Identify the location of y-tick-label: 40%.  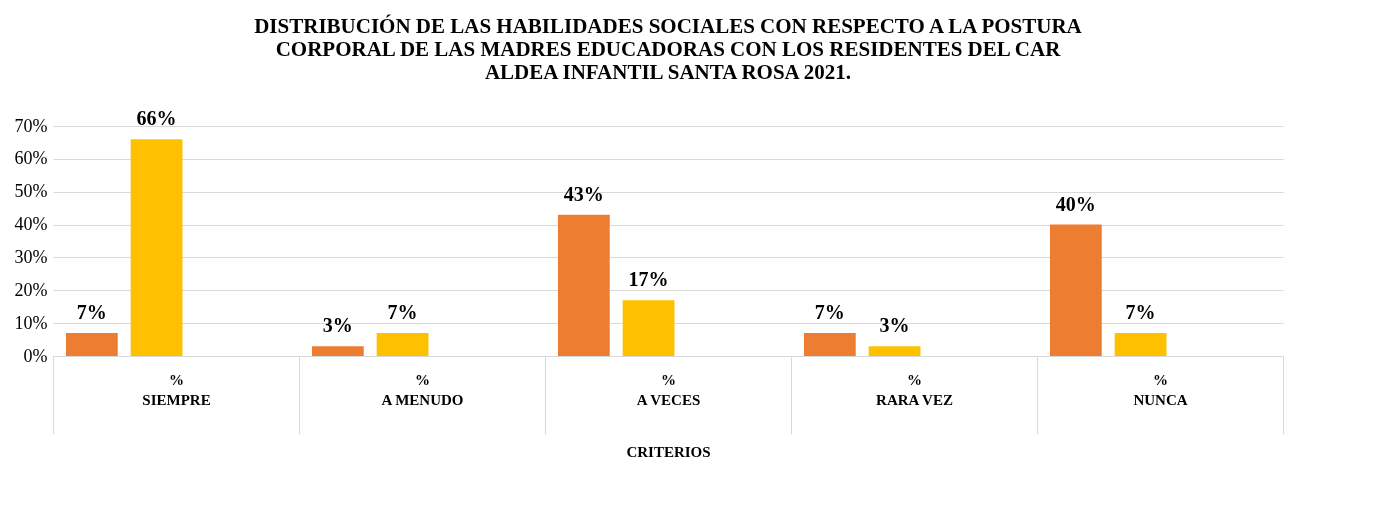
(31, 224).